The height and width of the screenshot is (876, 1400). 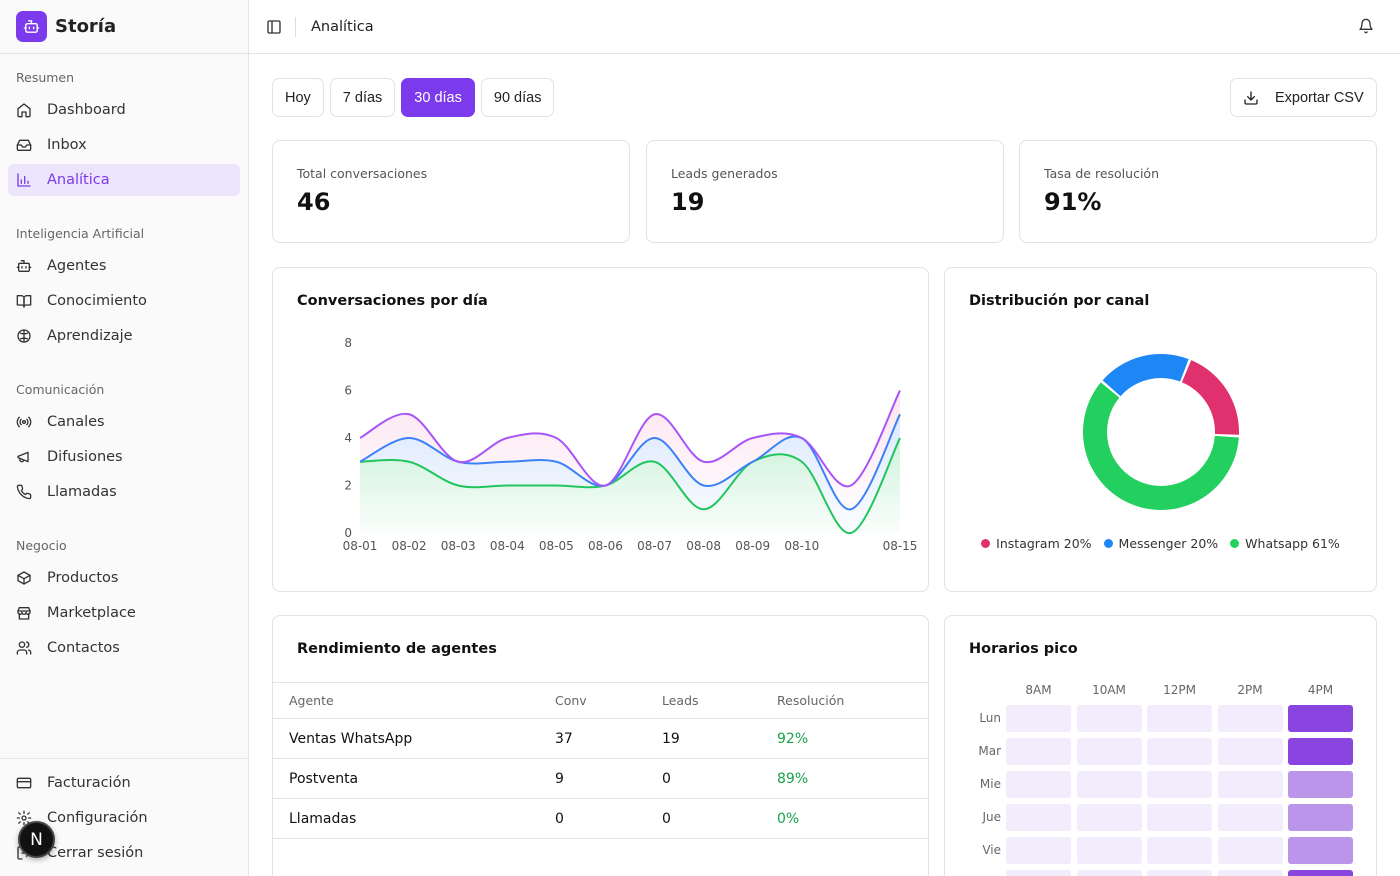 I want to click on brand: Storía, so click(x=124, y=27).